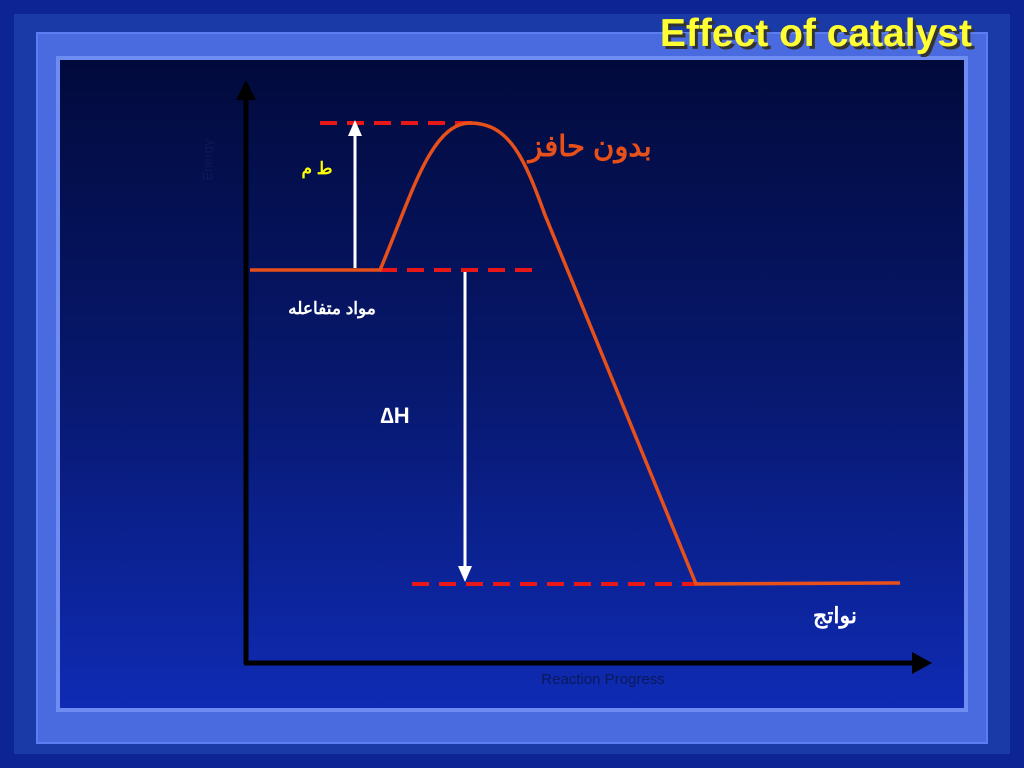  Describe the element at coordinates (835, 616) in the screenshot. I see `products-label: نواتج` at that location.